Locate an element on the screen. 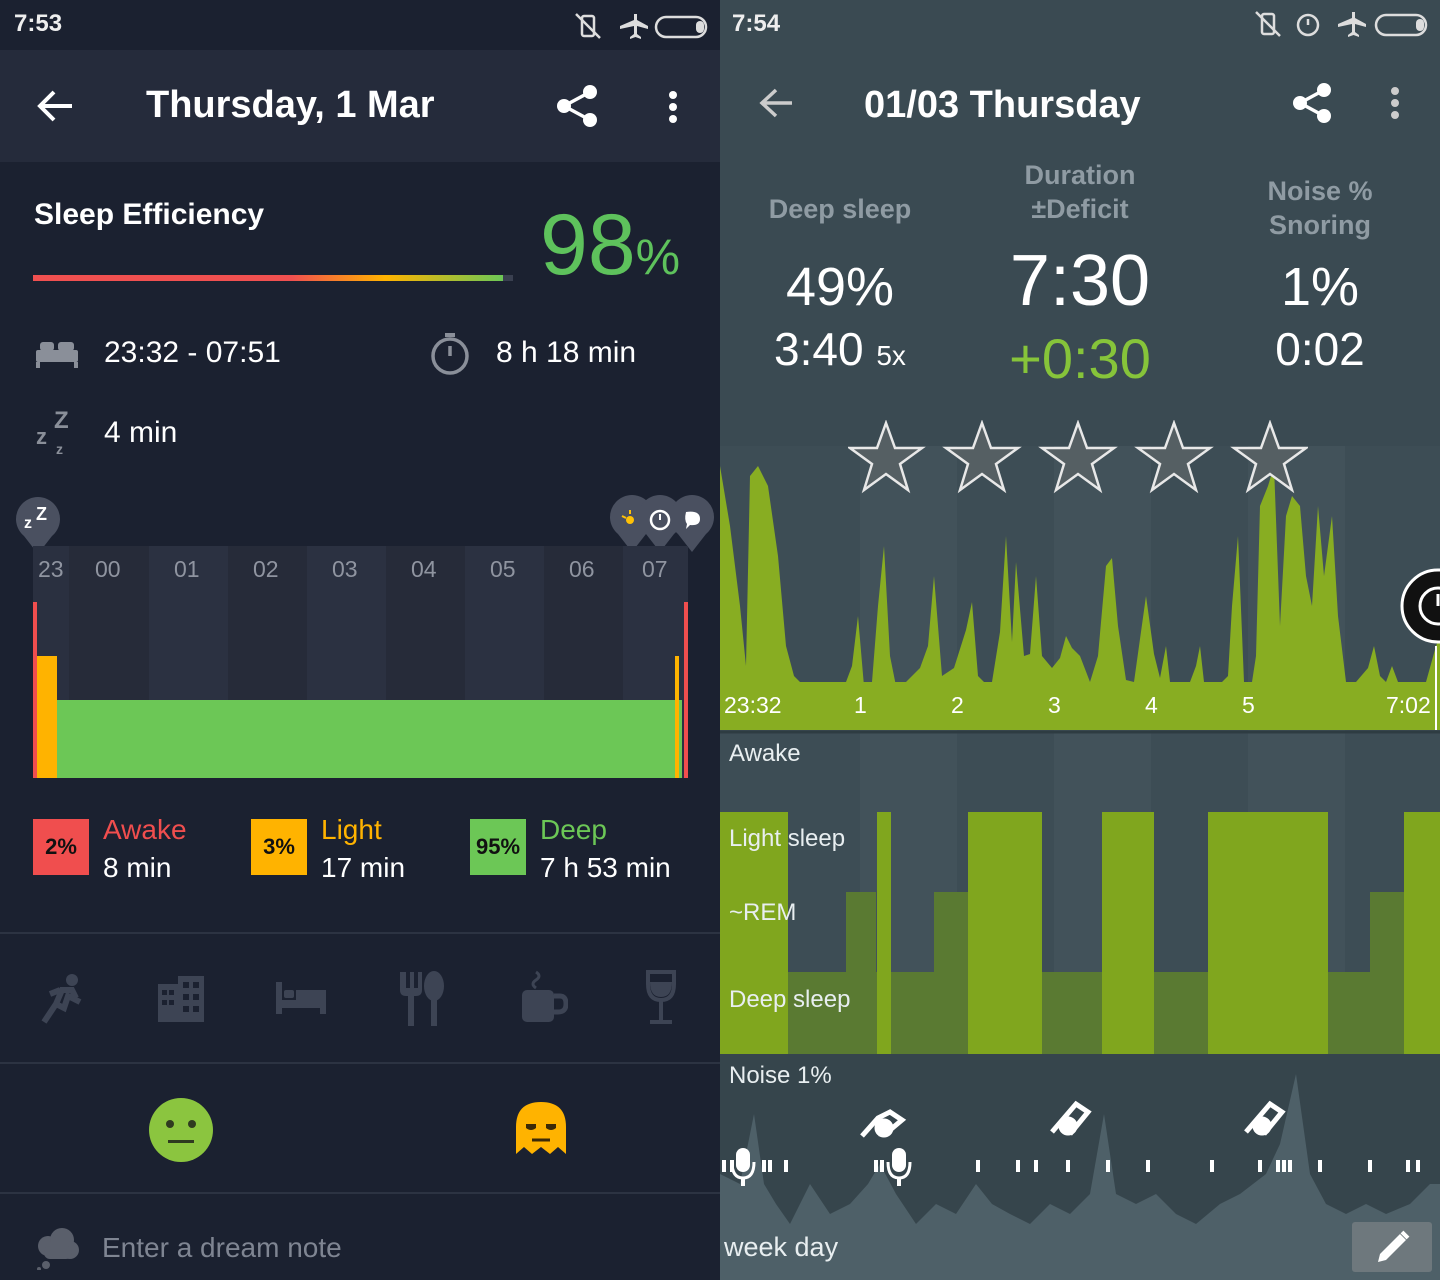  pencil-icon is located at coordinates (1394, 1246).